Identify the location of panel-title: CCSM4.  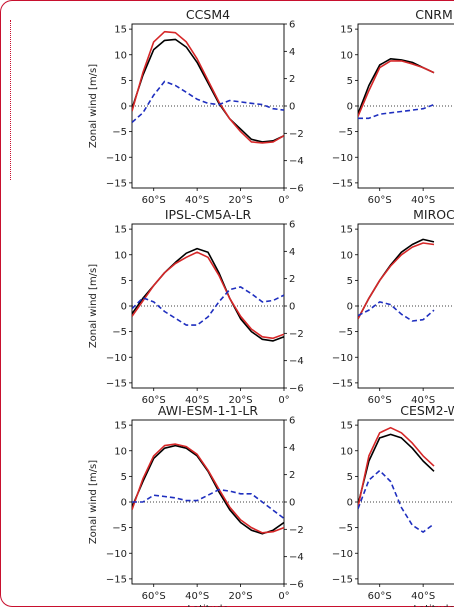
(208, 14).